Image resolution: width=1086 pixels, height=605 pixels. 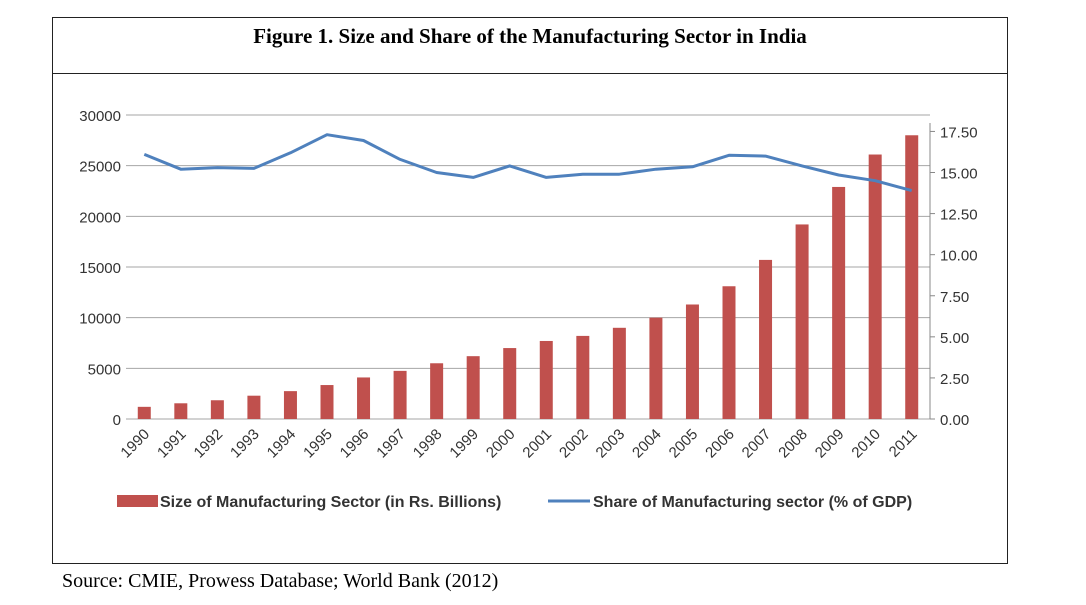 I want to click on x-tick-label: 1990, so click(x=135, y=444).